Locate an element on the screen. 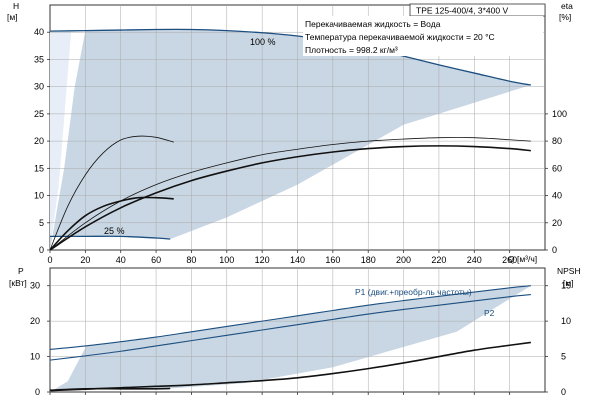 Image resolution: width=600 pixels, height=405 pixels. y-left-tick-label-2: 10 is located at coordinates (39, 196).